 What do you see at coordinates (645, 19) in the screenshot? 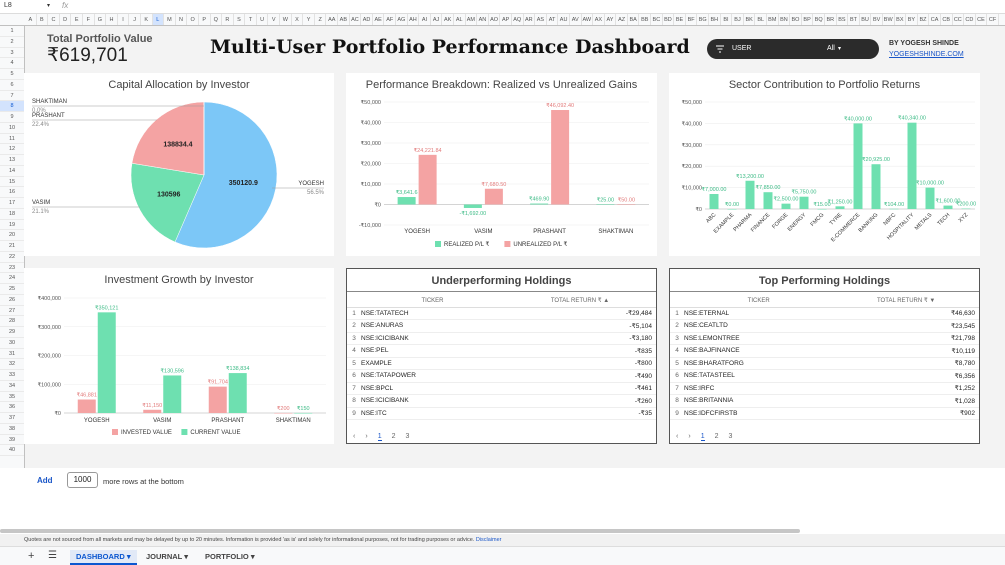
I see `column-header: BB` at bounding box center [645, 19].